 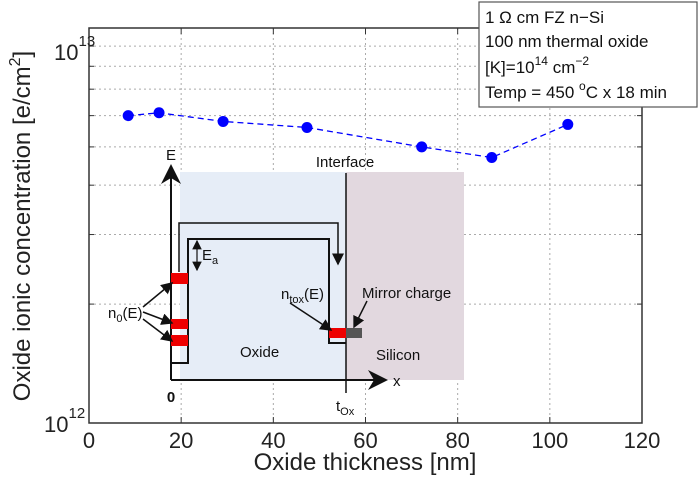 I want to click on e-axis-label: E, so click(x=171, y=155).